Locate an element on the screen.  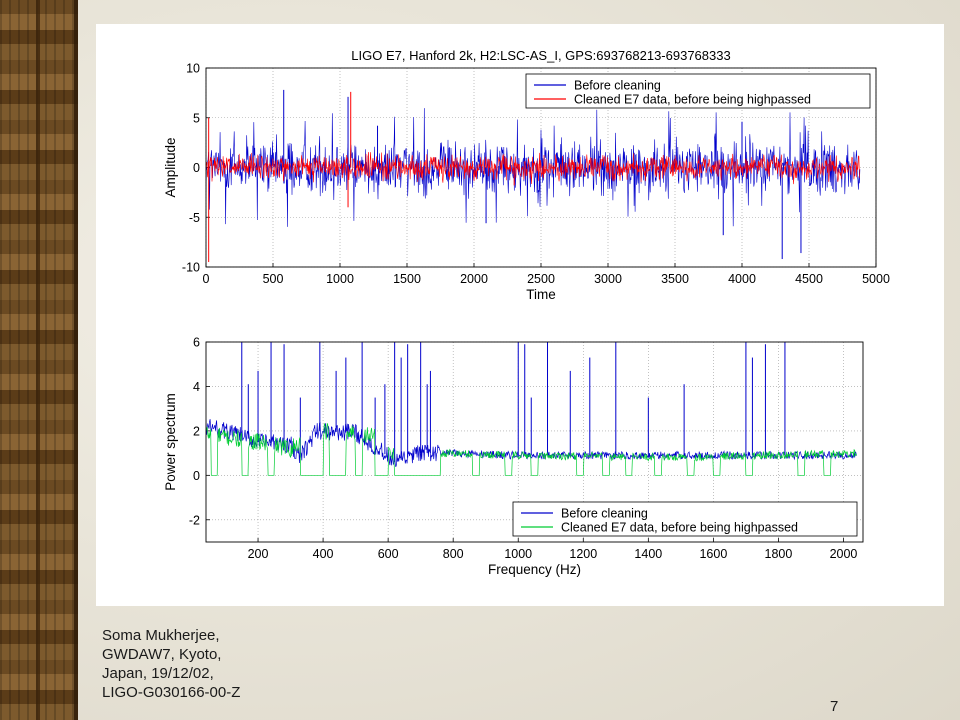
footer-line-author: Soma Mukherjee, is located at coordinates (161, 635).